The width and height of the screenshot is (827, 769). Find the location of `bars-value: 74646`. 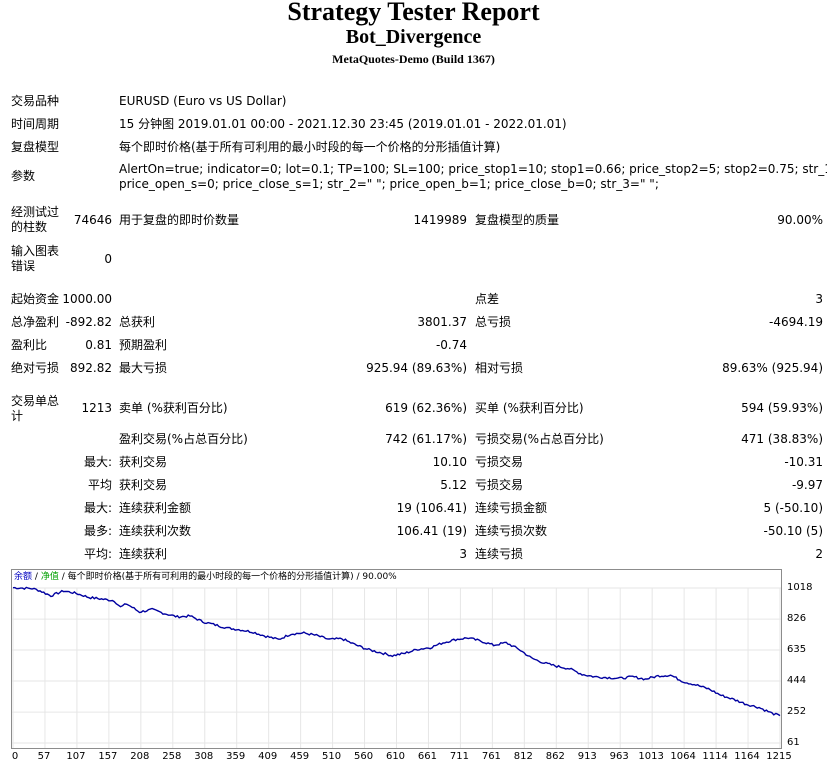

bars-value: 74646 is located at coordinates (92, 220).